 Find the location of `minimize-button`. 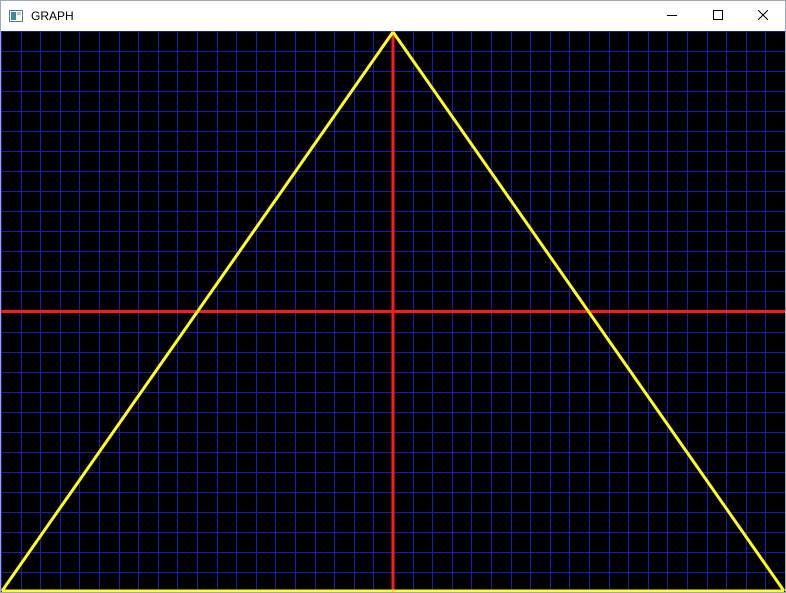

minimize-button is located at coordinates (672, 16).